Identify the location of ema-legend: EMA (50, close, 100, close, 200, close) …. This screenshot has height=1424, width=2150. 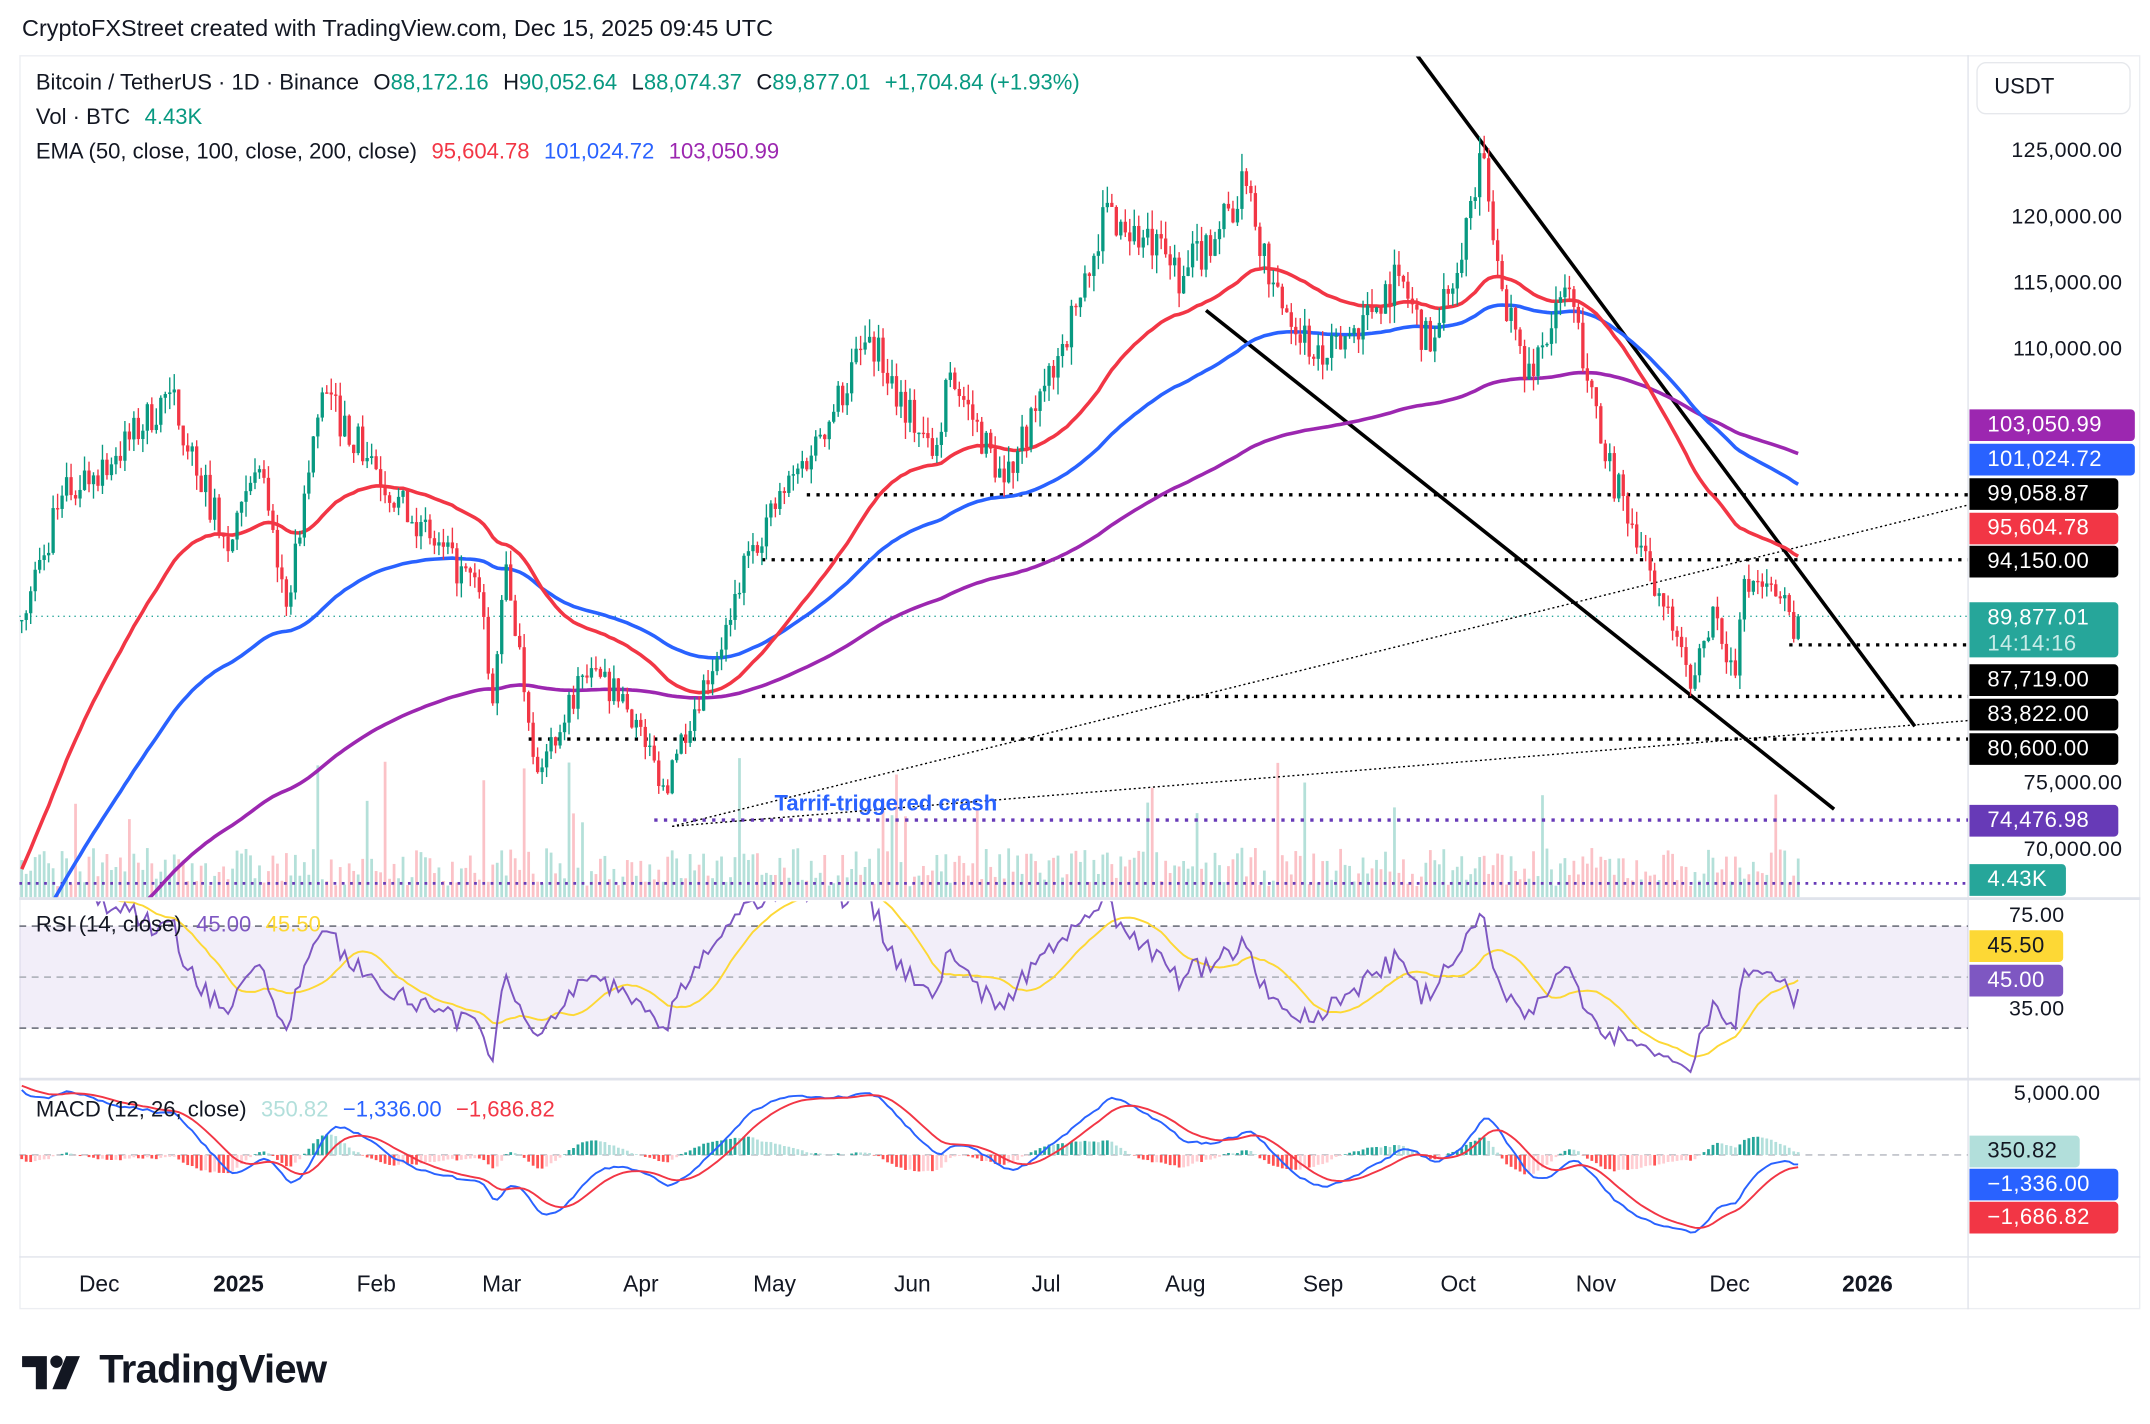
(412, 153).